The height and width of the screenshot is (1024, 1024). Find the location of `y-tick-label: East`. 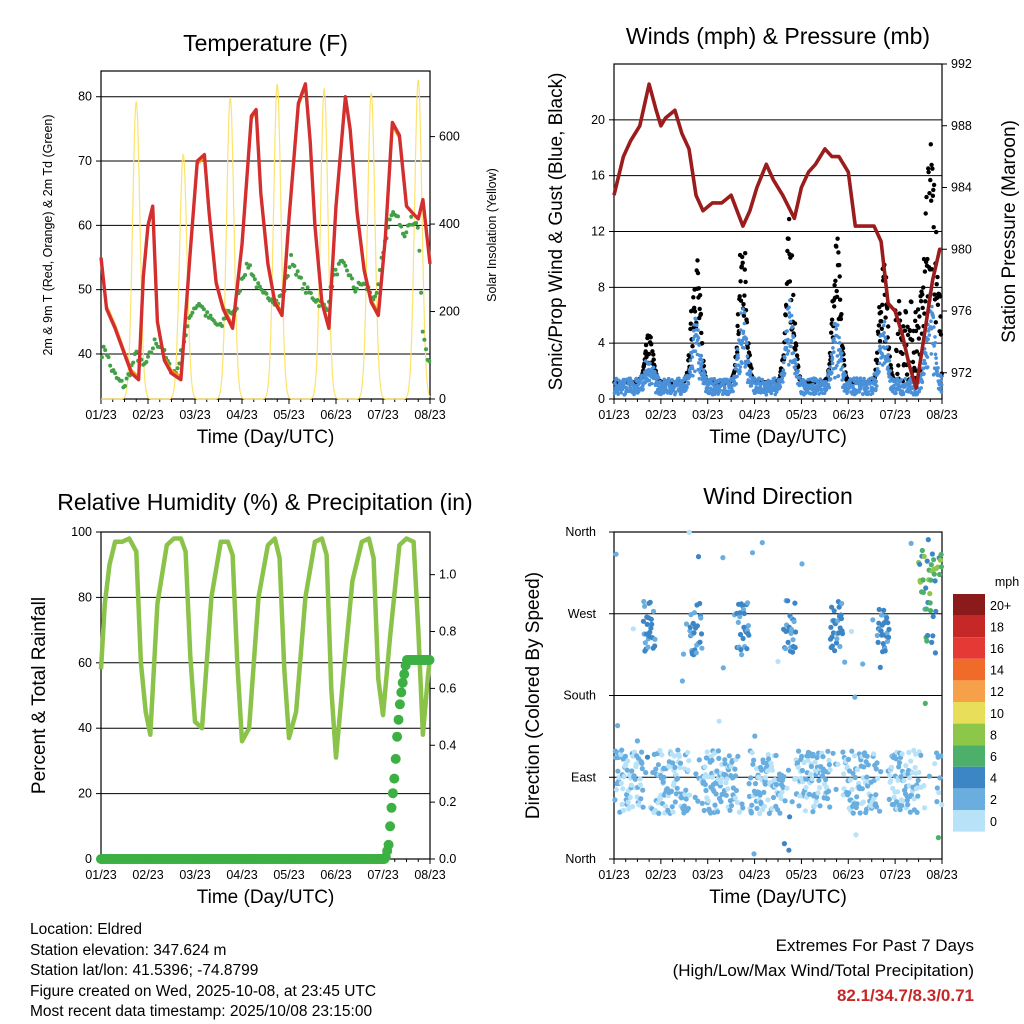

y-tick-label: East is located at coordinates (584, 777).